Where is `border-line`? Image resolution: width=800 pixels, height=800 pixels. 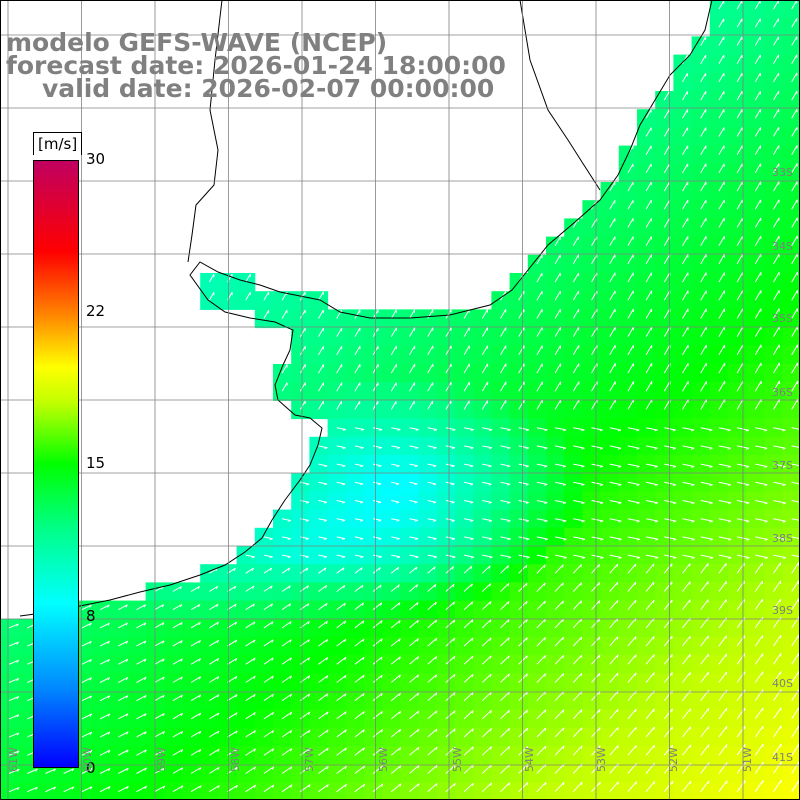 border-line is located at coordinates (205, 131).